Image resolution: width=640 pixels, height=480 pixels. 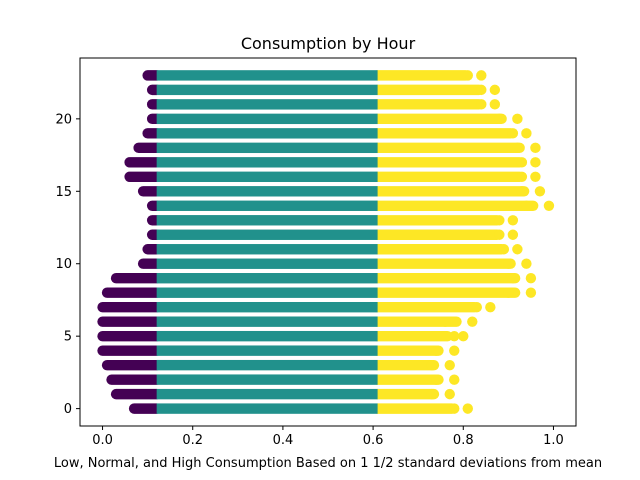 What do you see at coordinates (463, 440) in the screenshot?
I see `x-tick-label: 0.8` at bounding box center [463, 440].